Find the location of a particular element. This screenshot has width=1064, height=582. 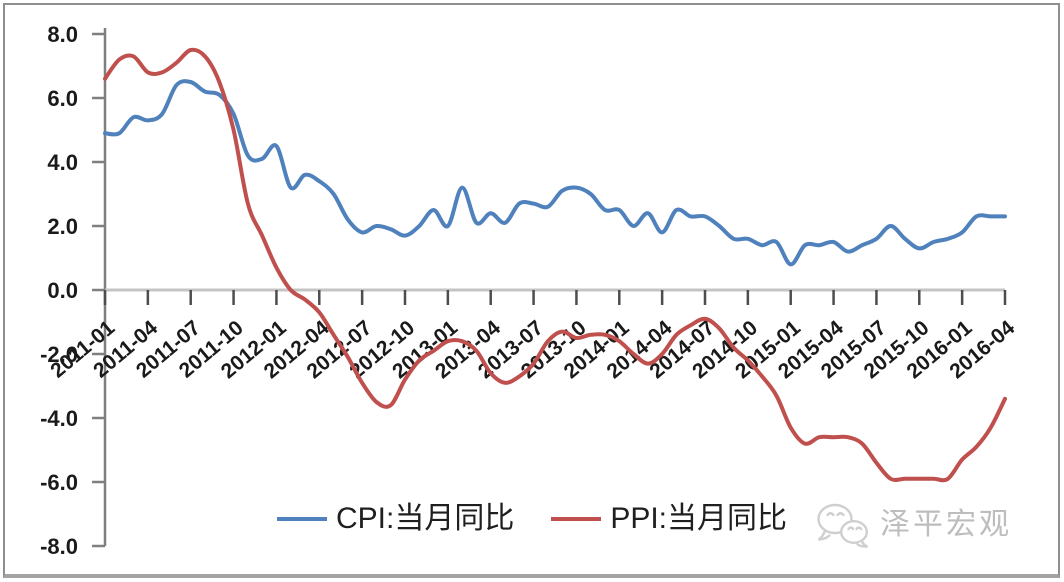

ppi-line-swatch is located at coordinates (576, 519).